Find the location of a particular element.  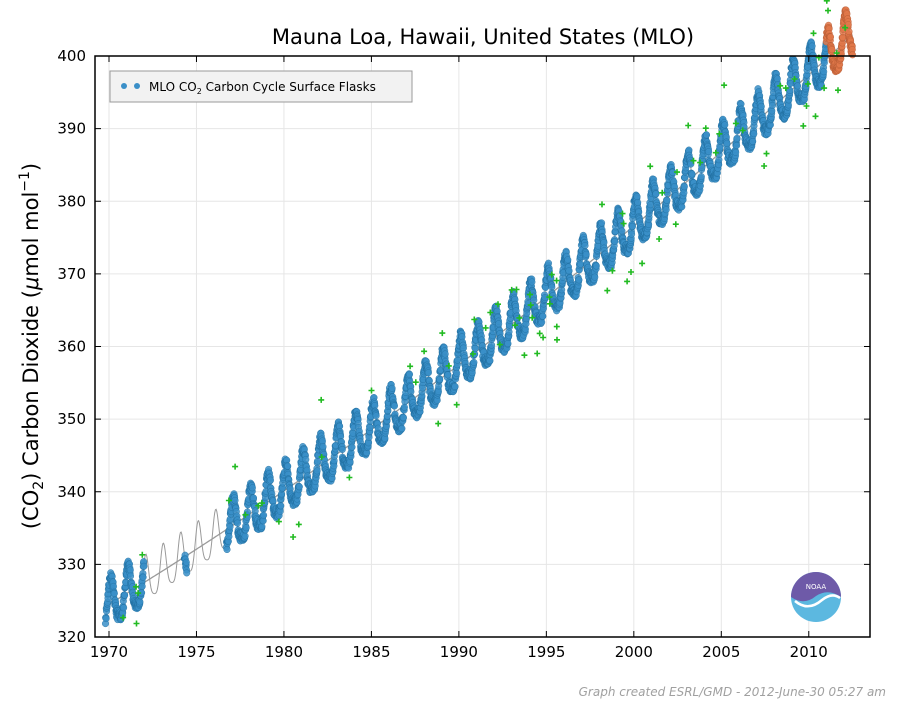

y-tick-label: 360 is located at coordinates (71, 347).